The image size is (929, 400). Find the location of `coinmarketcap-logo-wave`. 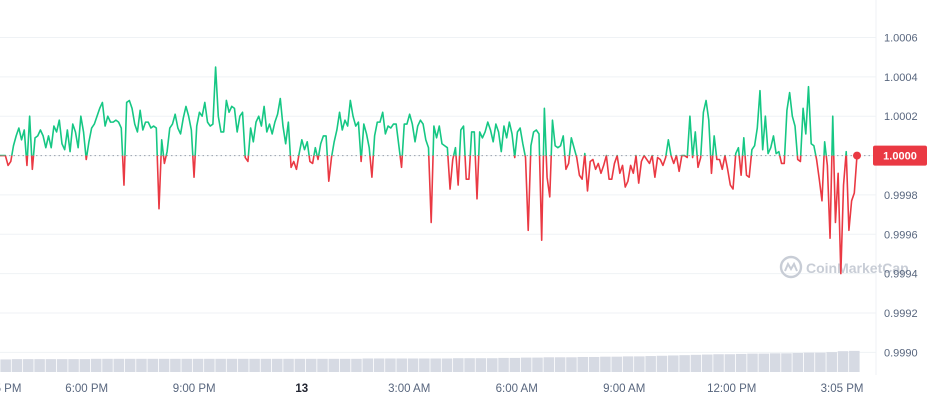

coinmarketcap-logo-wave is located at coordinates (791, 266).